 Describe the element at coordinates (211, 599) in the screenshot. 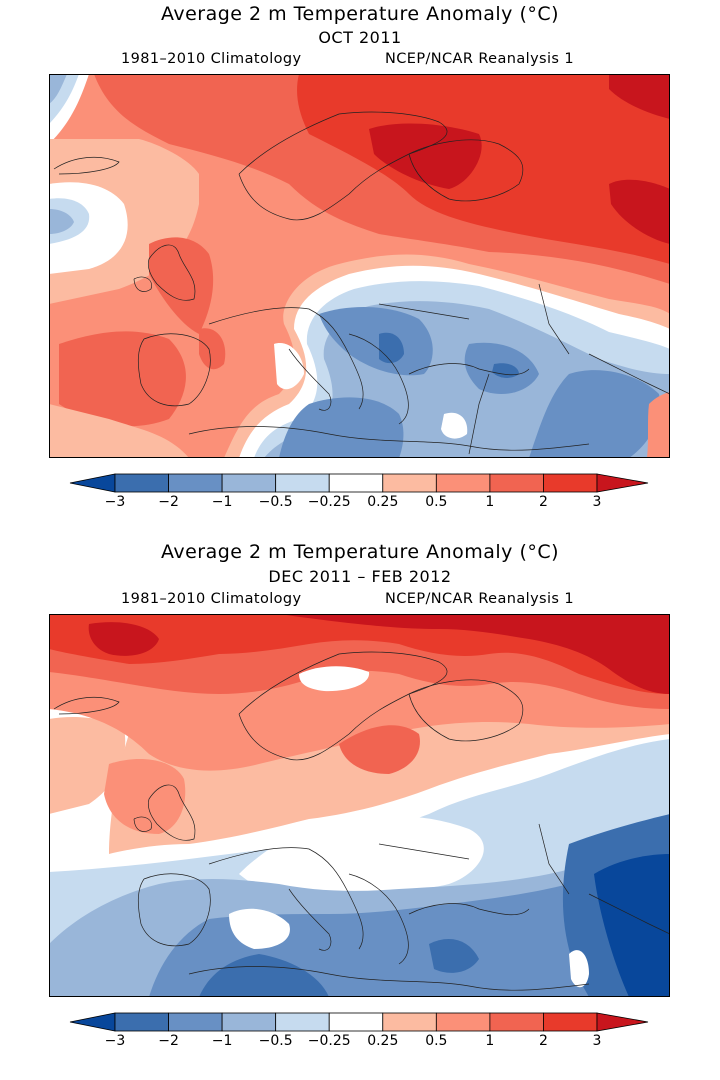

I see `panel2-climatology: 1981–2010 Climatology` at that location.